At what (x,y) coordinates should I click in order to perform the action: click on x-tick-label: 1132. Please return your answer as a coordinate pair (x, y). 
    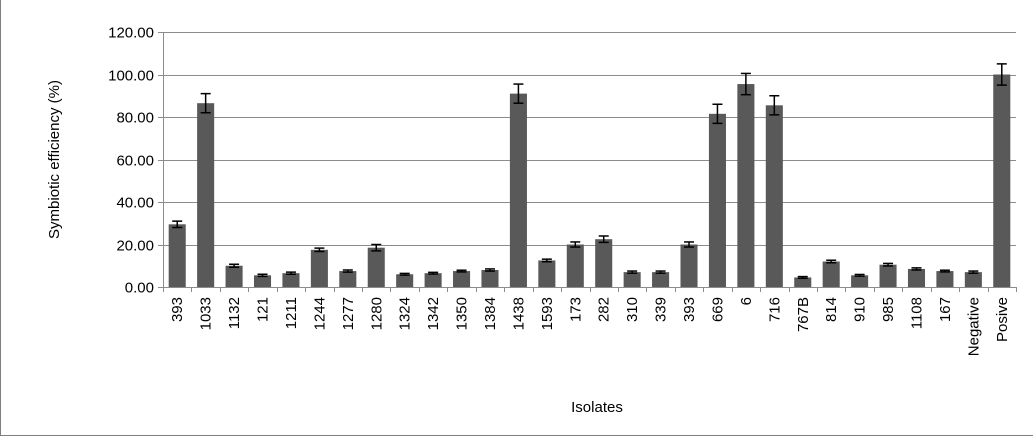
    Looking at the image, I should click on (234, 313).